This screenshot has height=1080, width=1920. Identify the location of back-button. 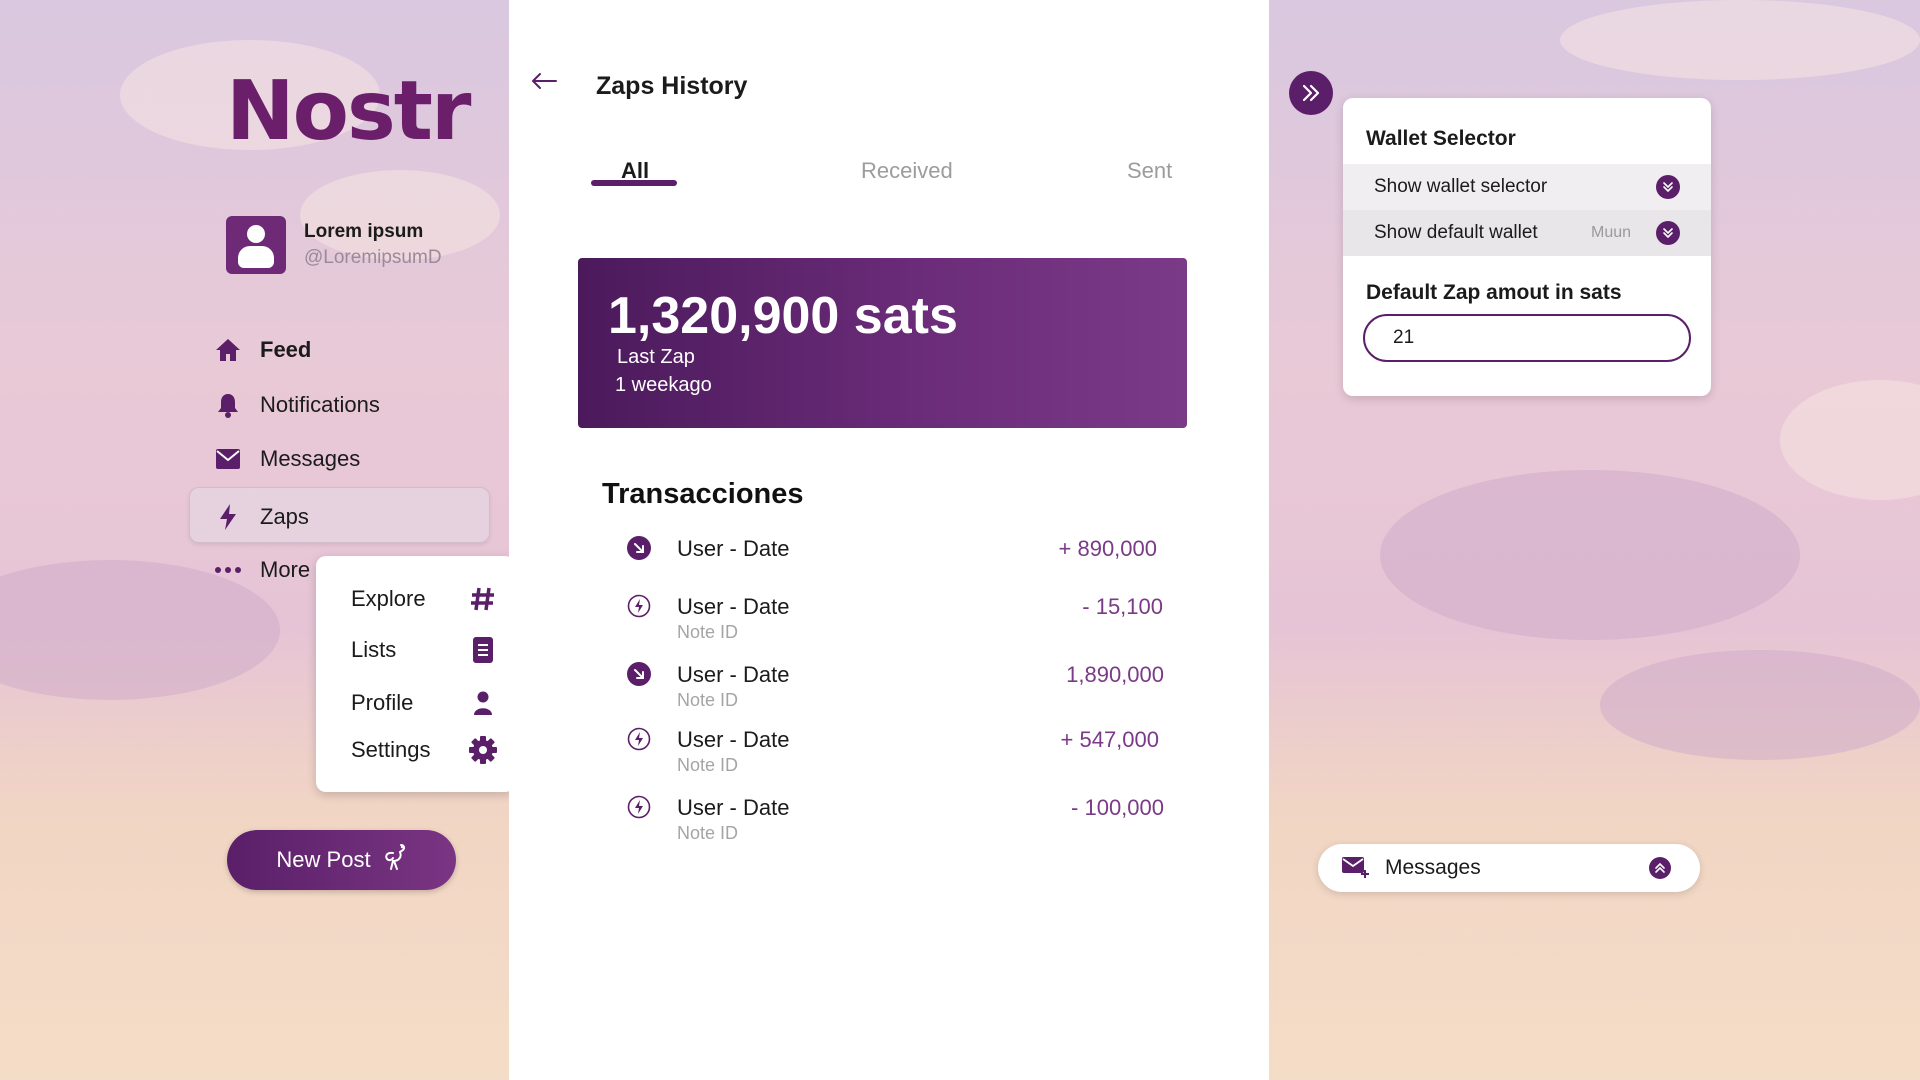
(544, 81).